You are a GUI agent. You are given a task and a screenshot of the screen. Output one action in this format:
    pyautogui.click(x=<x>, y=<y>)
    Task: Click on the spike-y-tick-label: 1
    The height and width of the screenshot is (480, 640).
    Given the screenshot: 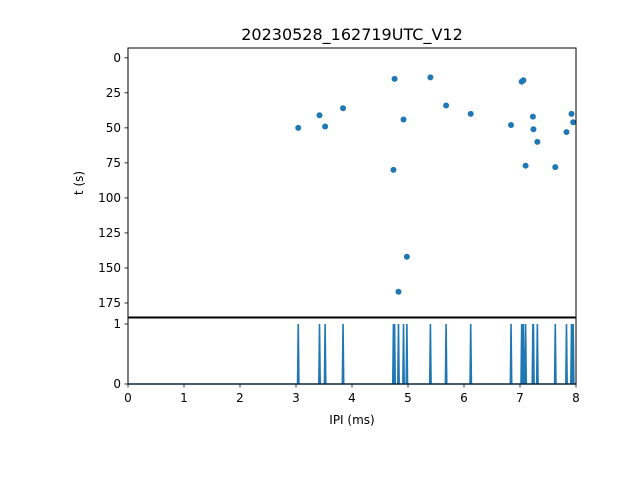 What is the action you would take?
    pyautogui.click(x=117, y=324)
    